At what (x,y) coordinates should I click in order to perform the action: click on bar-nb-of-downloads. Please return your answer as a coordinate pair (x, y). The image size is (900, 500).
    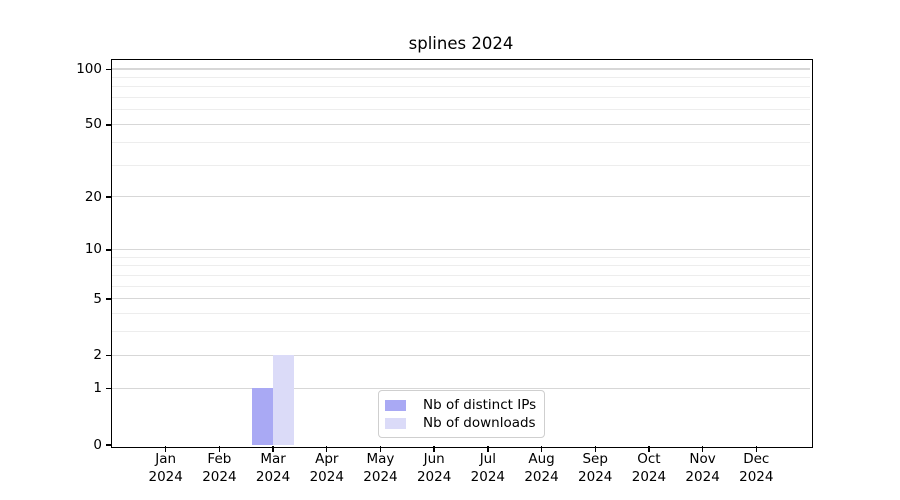
    Looking at the image, I should click on (283, 400).